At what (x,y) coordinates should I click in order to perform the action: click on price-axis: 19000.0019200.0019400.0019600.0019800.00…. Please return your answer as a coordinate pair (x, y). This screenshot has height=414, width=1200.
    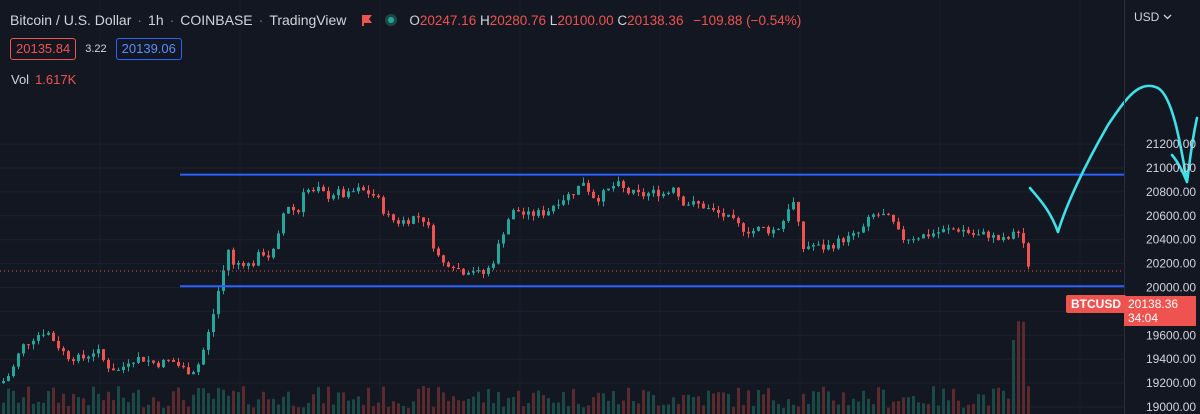
    Looking at the image, I should click on (1160, 207).